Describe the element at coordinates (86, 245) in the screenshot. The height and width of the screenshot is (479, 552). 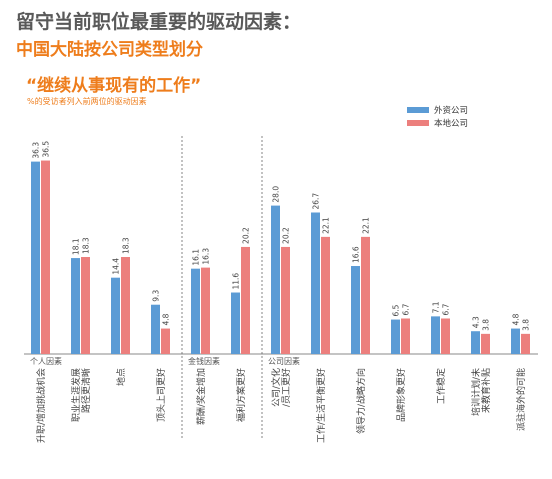
I see `bar-value-0-1-1: 18.3` at that location.